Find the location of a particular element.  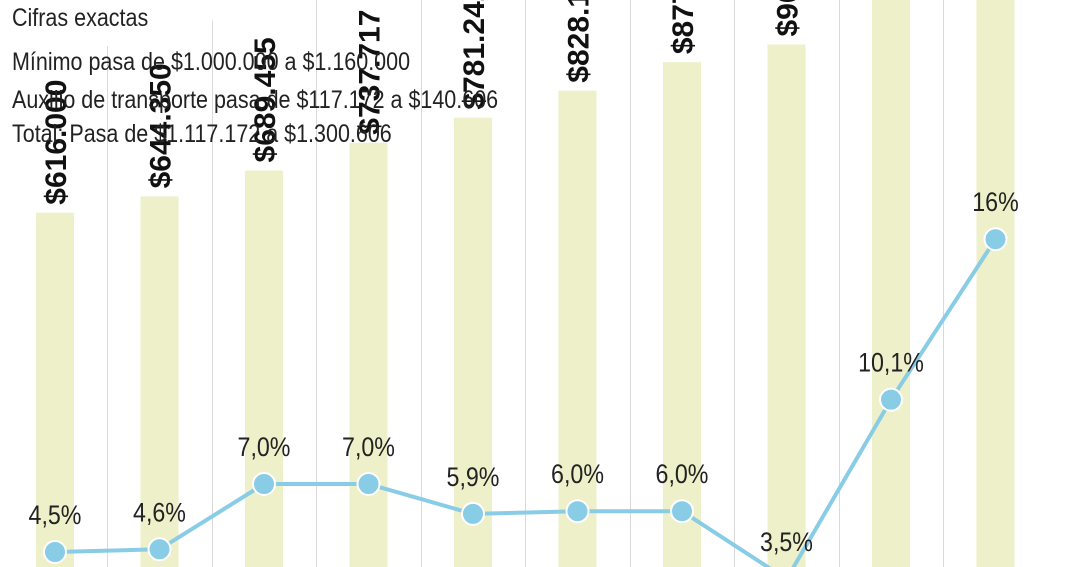

percent-label-10: 16% is located at coordinates (995, 203).